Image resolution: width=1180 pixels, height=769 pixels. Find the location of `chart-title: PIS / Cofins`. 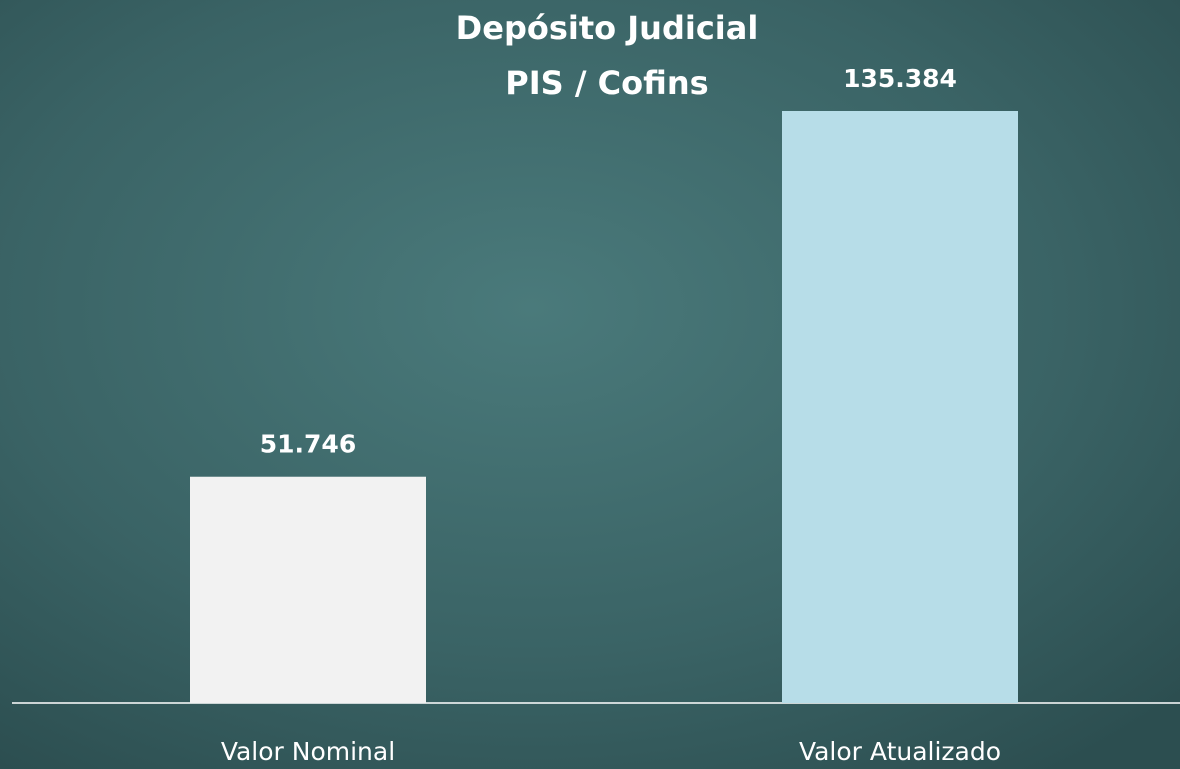

chart-title: PIS / Cofins is located at coordinates (606, 83).